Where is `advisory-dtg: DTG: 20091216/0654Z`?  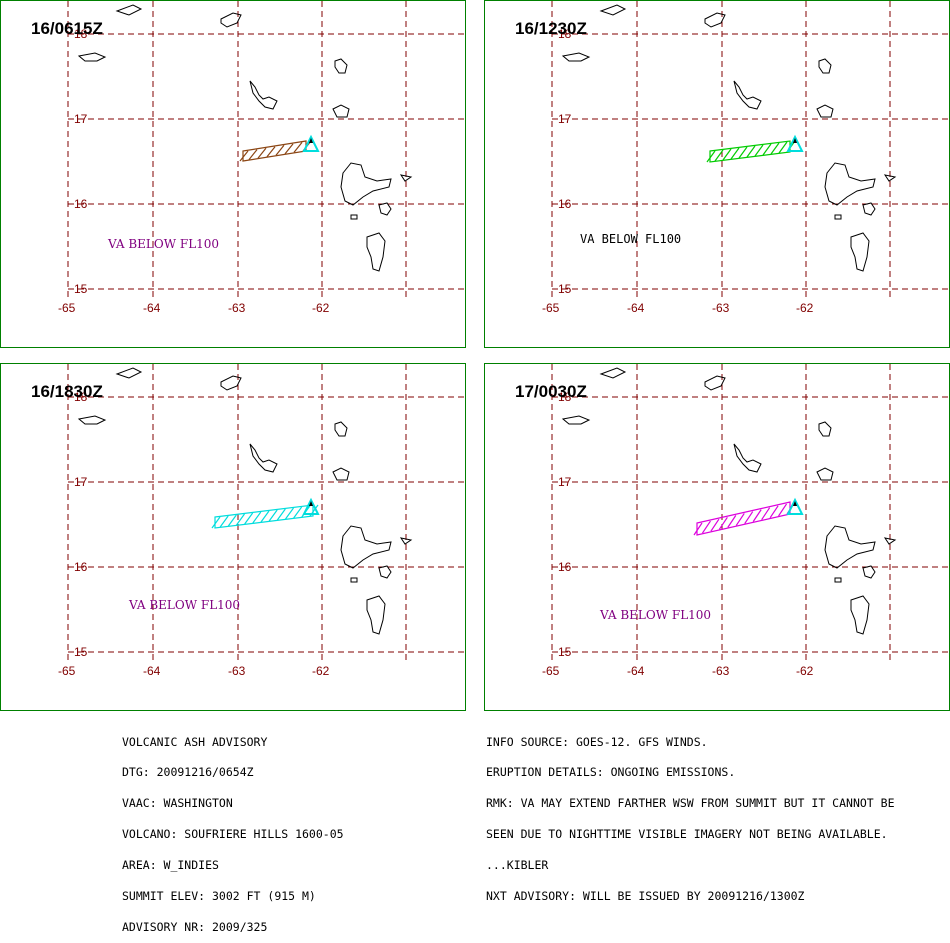 advisory-dtg: DTG: 20091216/0654Z is located at coordinates (188, 772).